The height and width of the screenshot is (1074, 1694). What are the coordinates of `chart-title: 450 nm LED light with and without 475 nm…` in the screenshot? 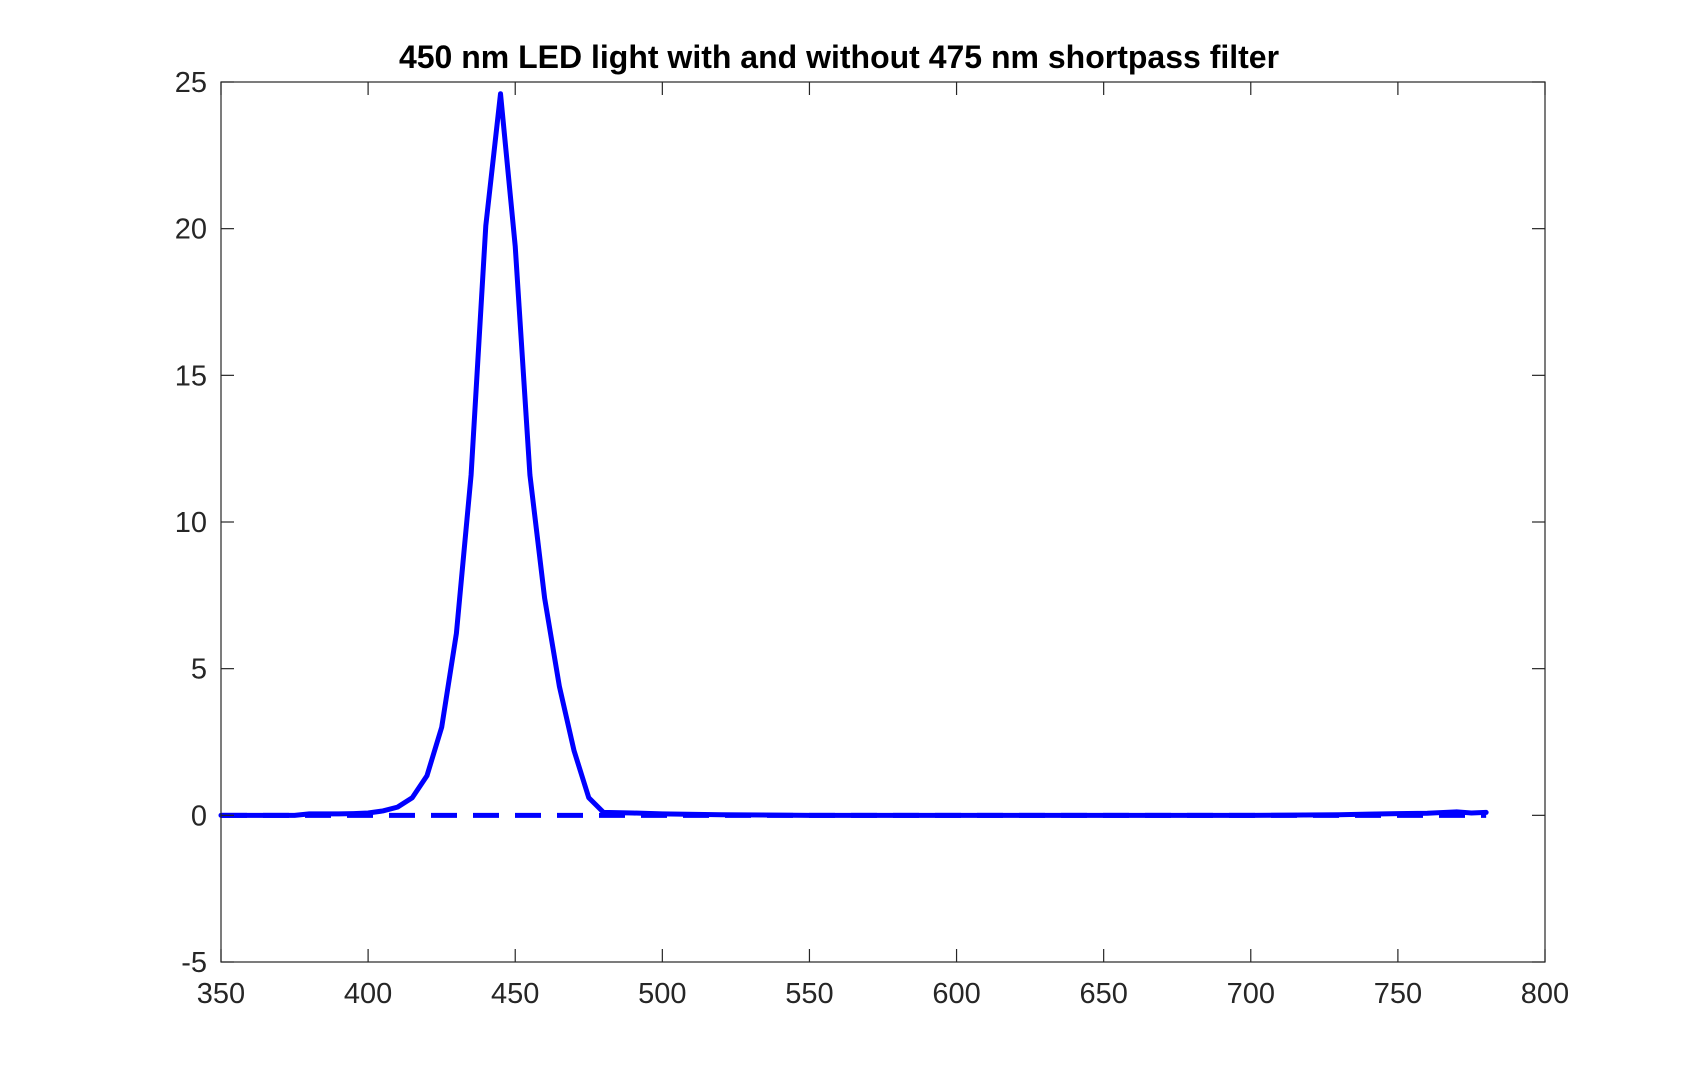 It's located at (839, 57).